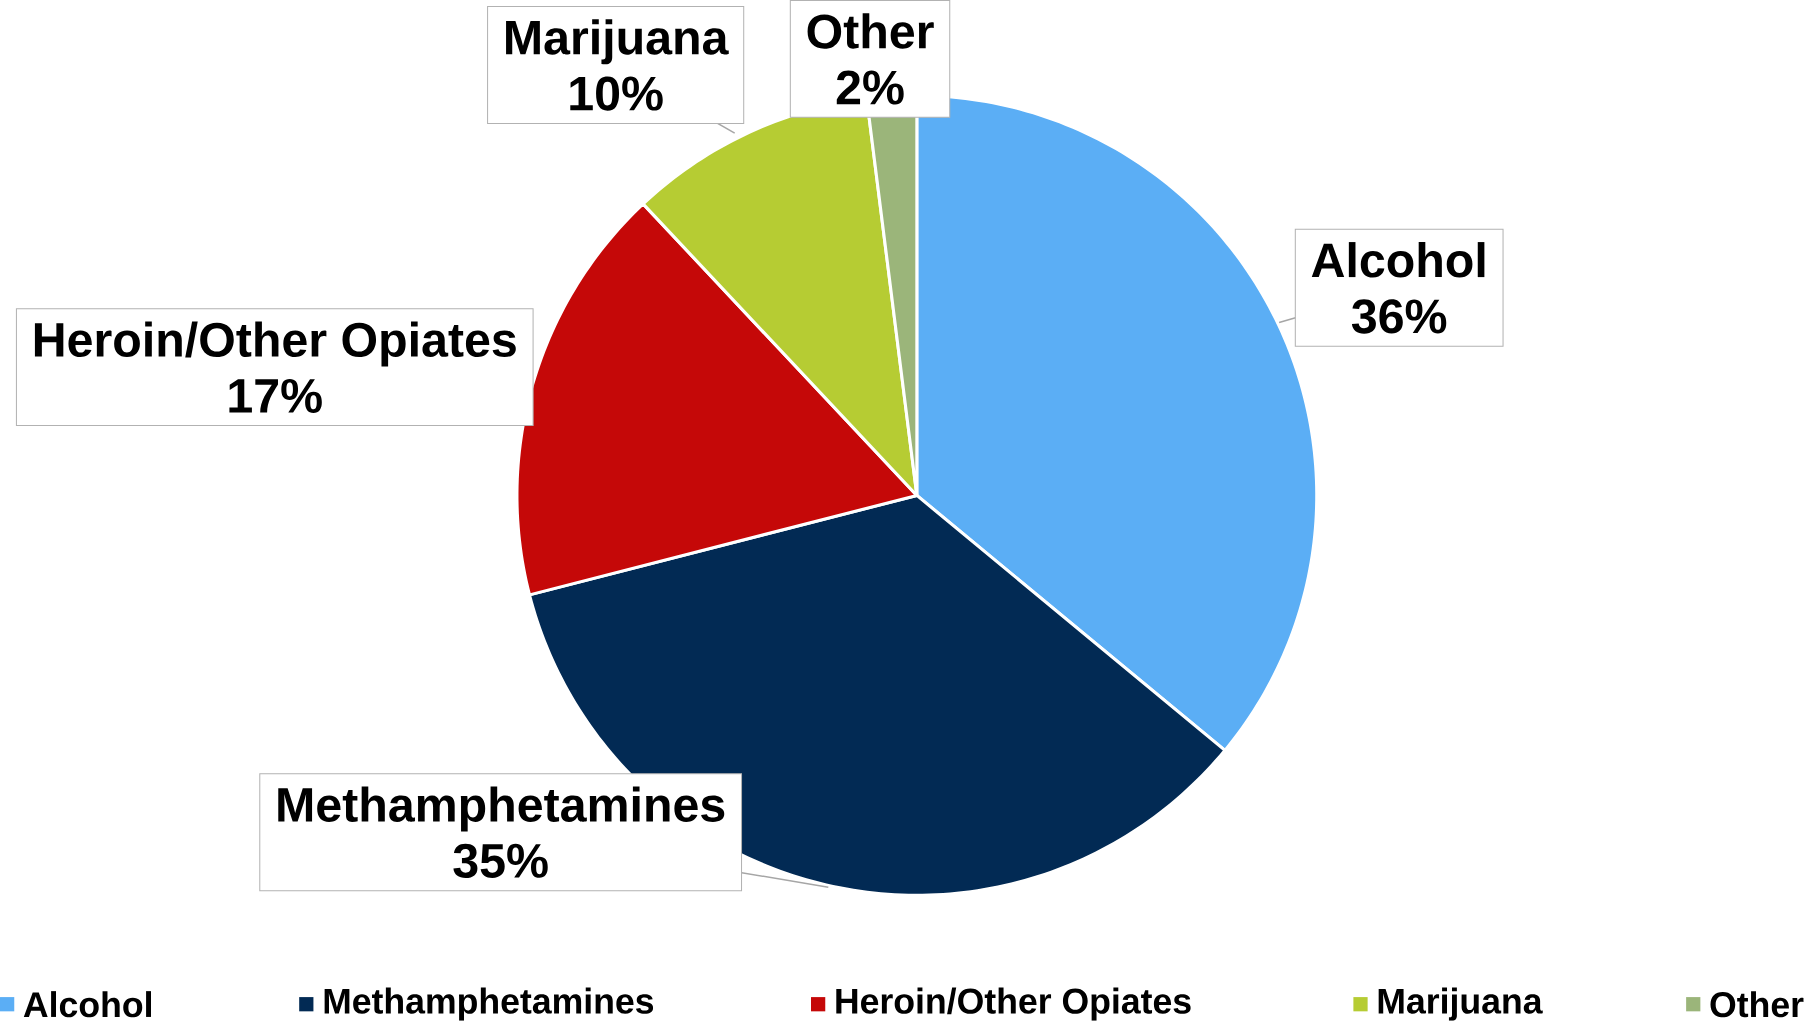 The width and height of the screenshot is (1804, 1021). Describe the element at coordinates (1013, 1004) in the screenshot. I see `legend-label: Heroin/Other Opiates` at that location.